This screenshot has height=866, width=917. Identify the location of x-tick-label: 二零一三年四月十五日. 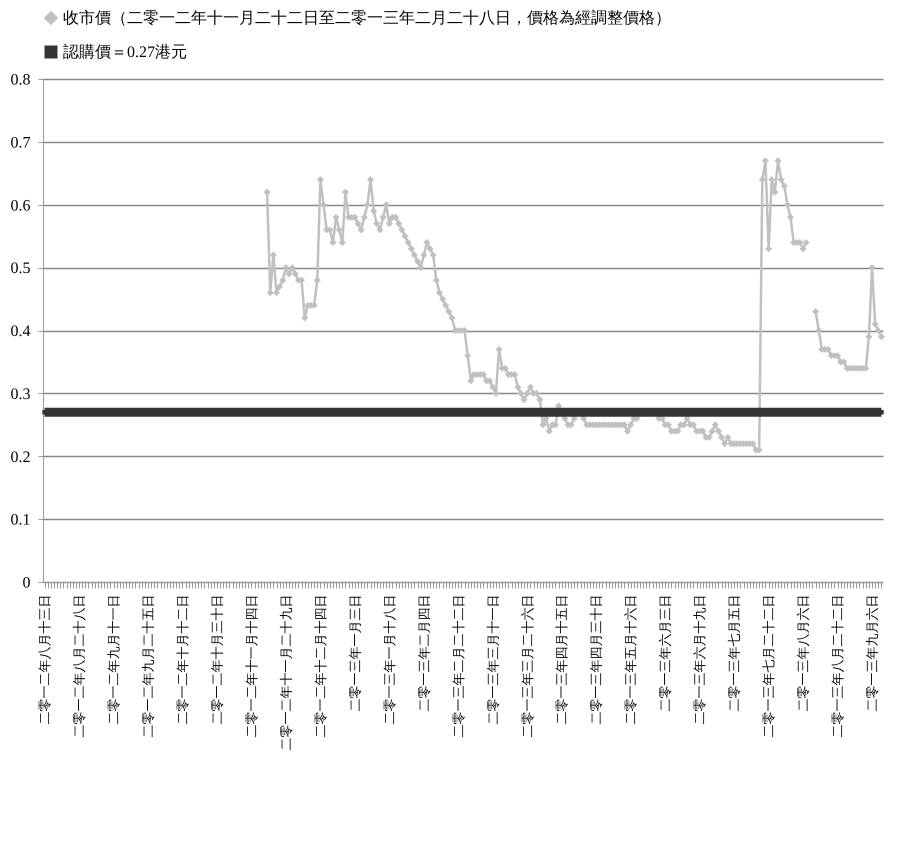
(562, 659).